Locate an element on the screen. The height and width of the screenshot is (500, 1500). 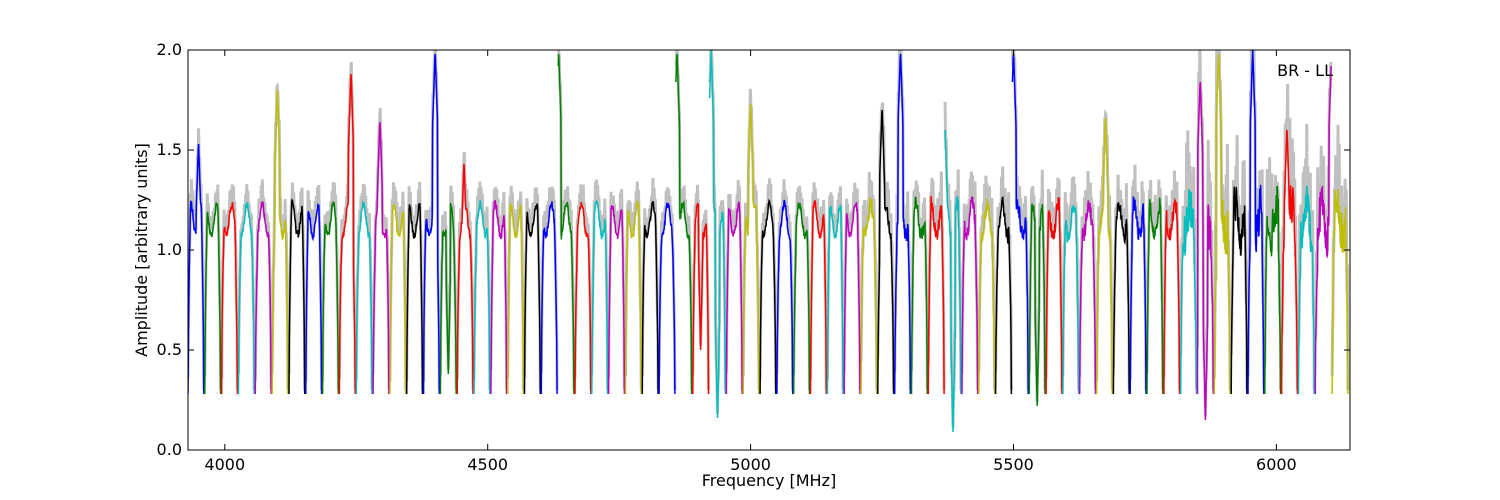
y-tick-label: 1.0 is located at coordinates (169, 249).